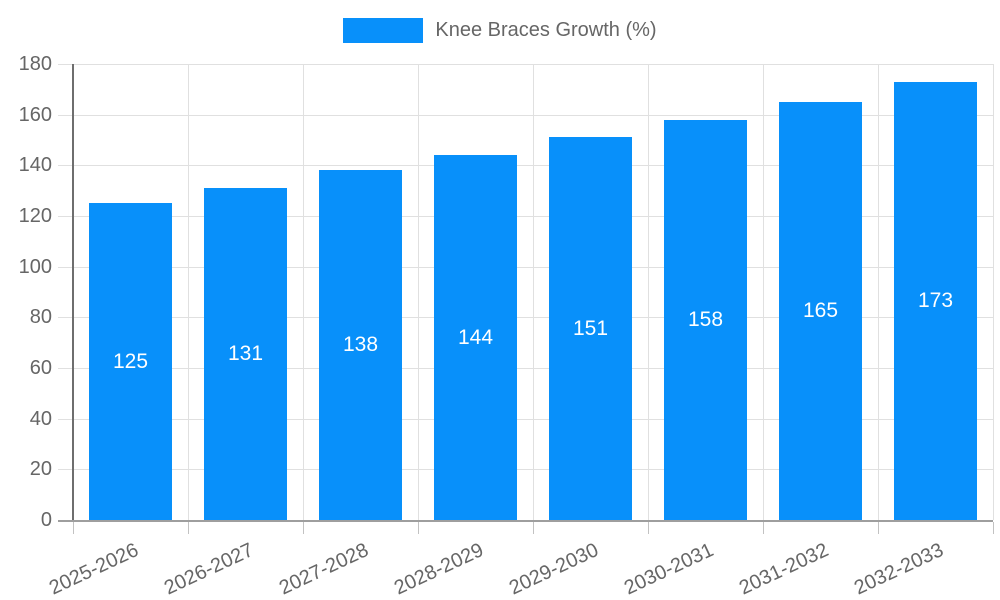 The height and width of the screenshot is (600, 1000). I want to click on bar-value-label: 138, so click(360, 344).